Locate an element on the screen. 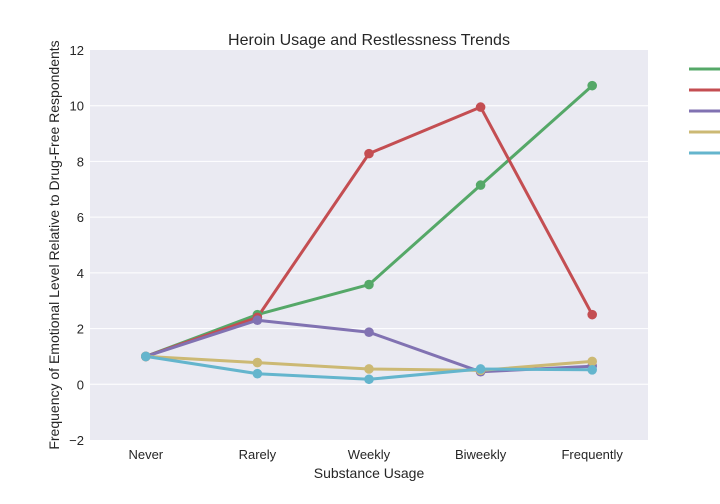 The image size is (720, 504). y-tick-label: 10 is located at coordinates (77, 106).